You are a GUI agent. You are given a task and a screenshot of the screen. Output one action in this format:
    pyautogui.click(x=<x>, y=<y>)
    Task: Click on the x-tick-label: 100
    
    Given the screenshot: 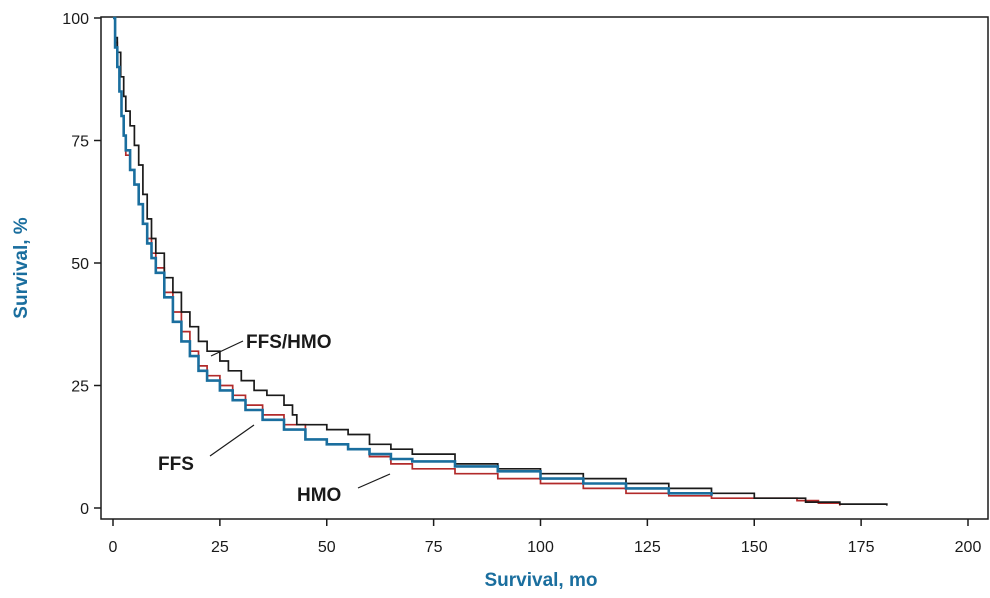 What is the action you would take?
    pyautogui.click(x=540, y=547)
    